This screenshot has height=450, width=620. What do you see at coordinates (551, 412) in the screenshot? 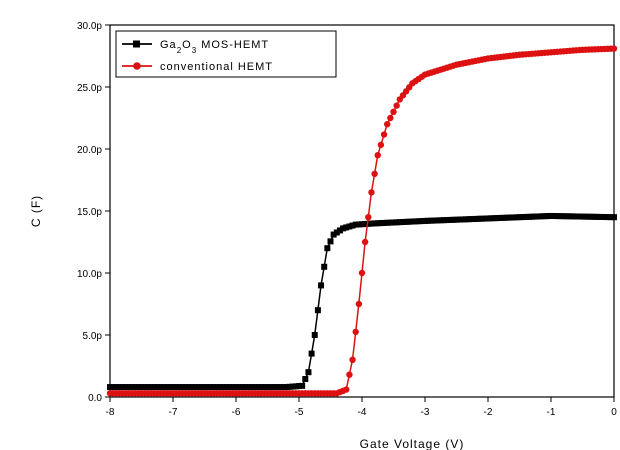
I see `x-tick-label: -1` at bounding box center [551, 412].